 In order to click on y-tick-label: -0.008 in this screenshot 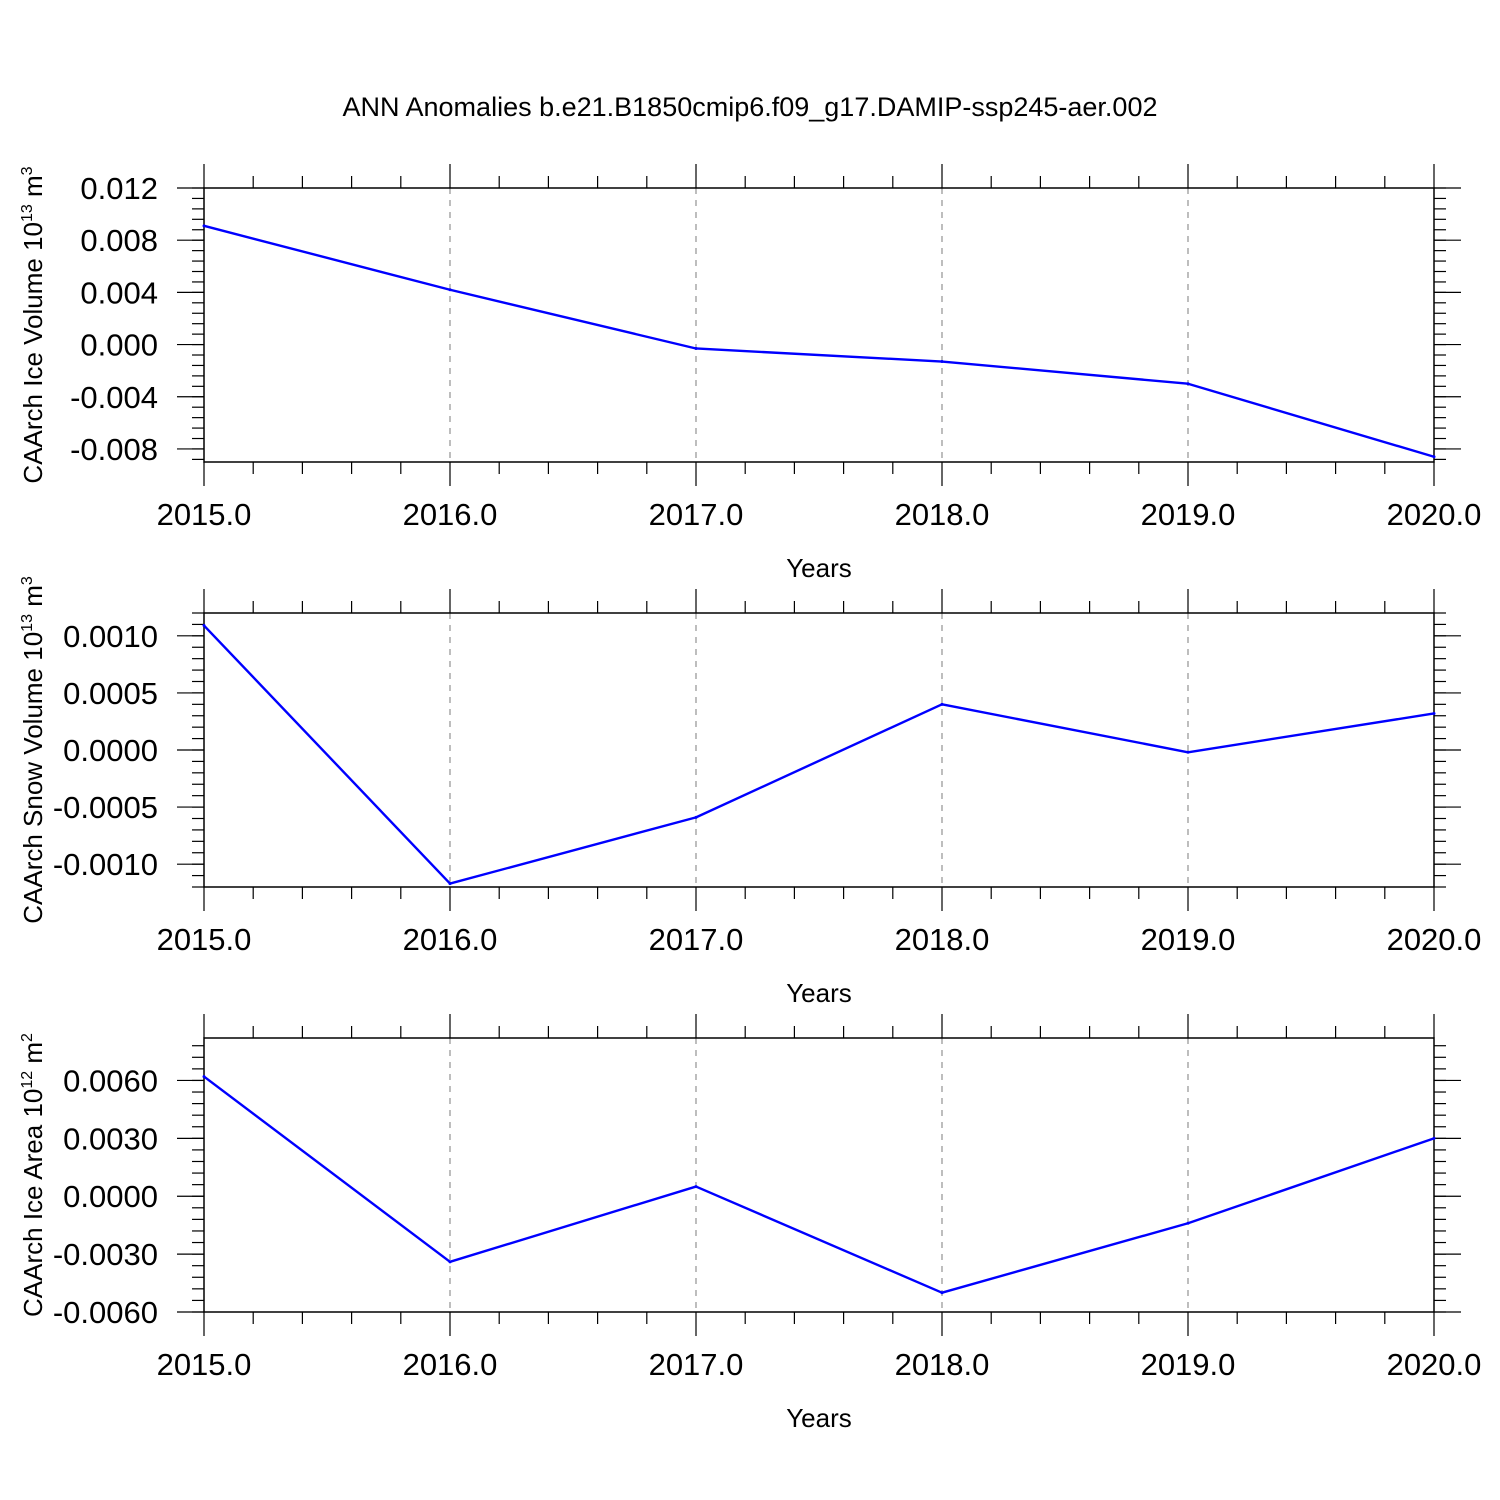, I will do `click(114, 449)`.